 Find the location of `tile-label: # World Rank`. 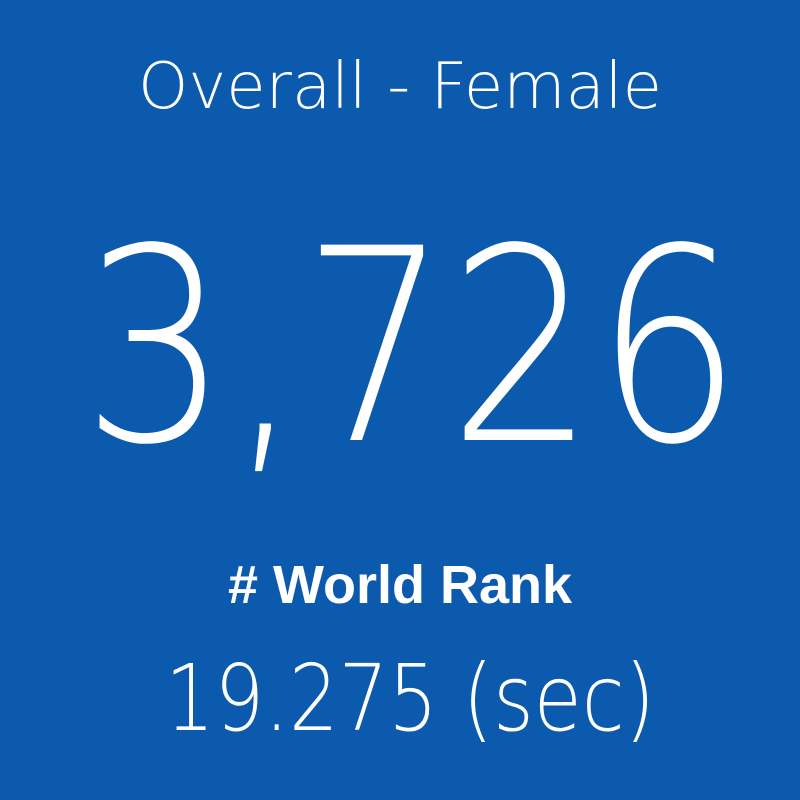

tile-label: # World Rank is located at coordinates (400, 585).